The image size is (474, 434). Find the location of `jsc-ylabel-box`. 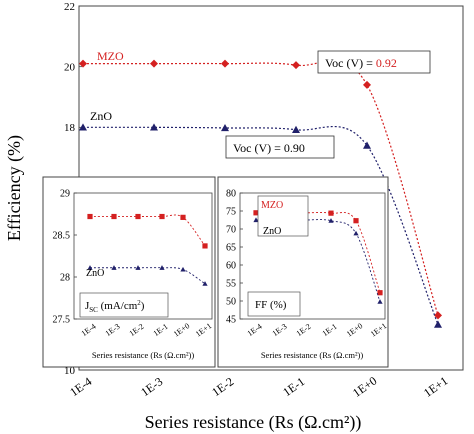

jsc-ylabel-box is located at coordinates (124, 305).